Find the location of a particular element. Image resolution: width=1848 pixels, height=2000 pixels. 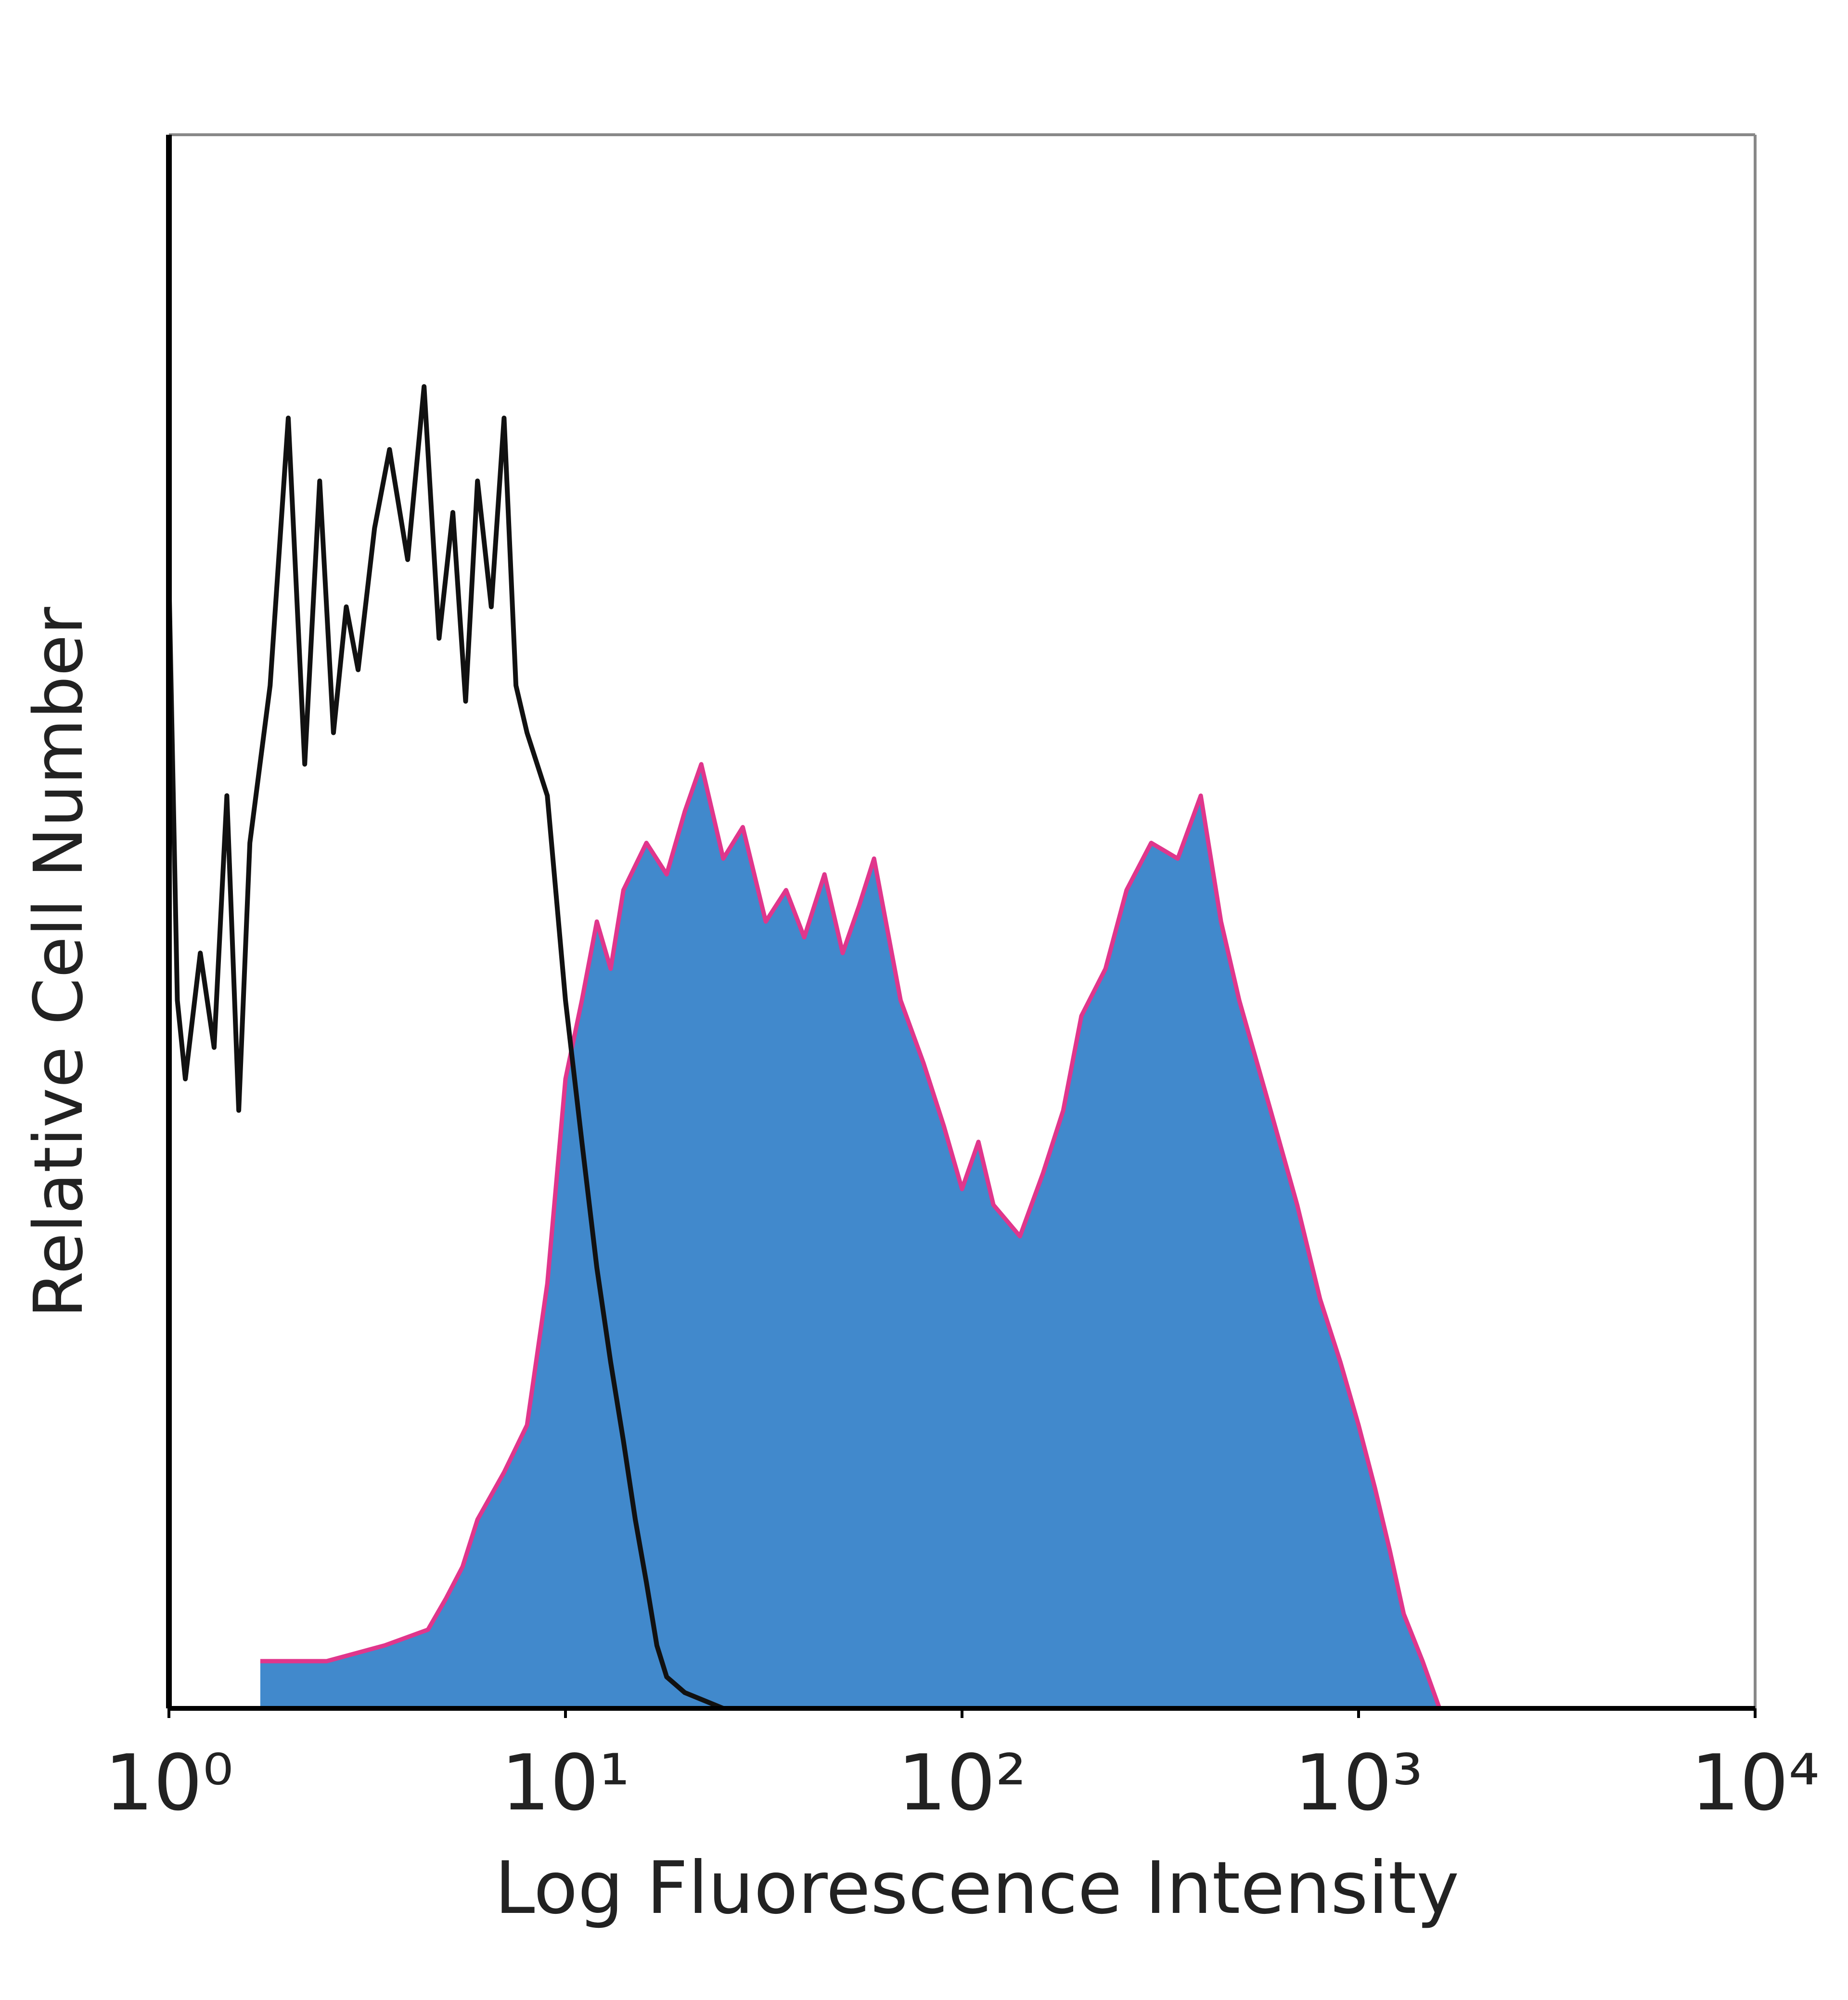

x-tick-label: 10³ is located at coordinates (1358, 1783).